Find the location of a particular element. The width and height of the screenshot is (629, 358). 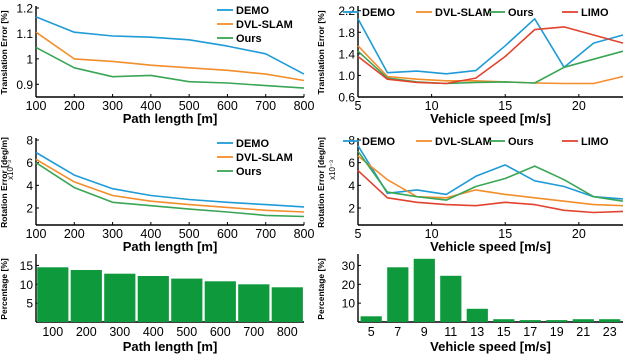

x-tick-label: 11 is located at coordinates (450, 332).